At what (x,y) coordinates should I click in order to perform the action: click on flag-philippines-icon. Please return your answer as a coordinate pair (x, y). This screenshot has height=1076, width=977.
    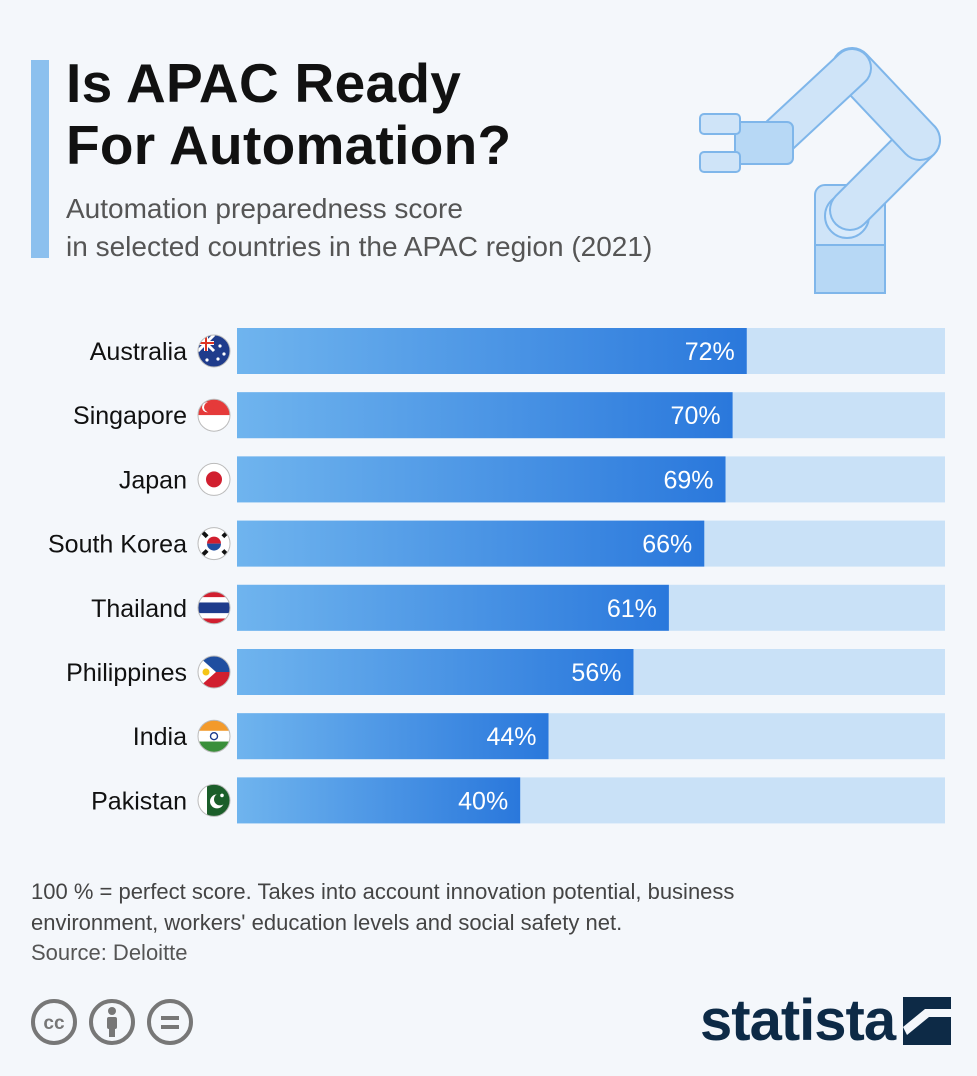
    Looking at the image, I should click on (214, 672).